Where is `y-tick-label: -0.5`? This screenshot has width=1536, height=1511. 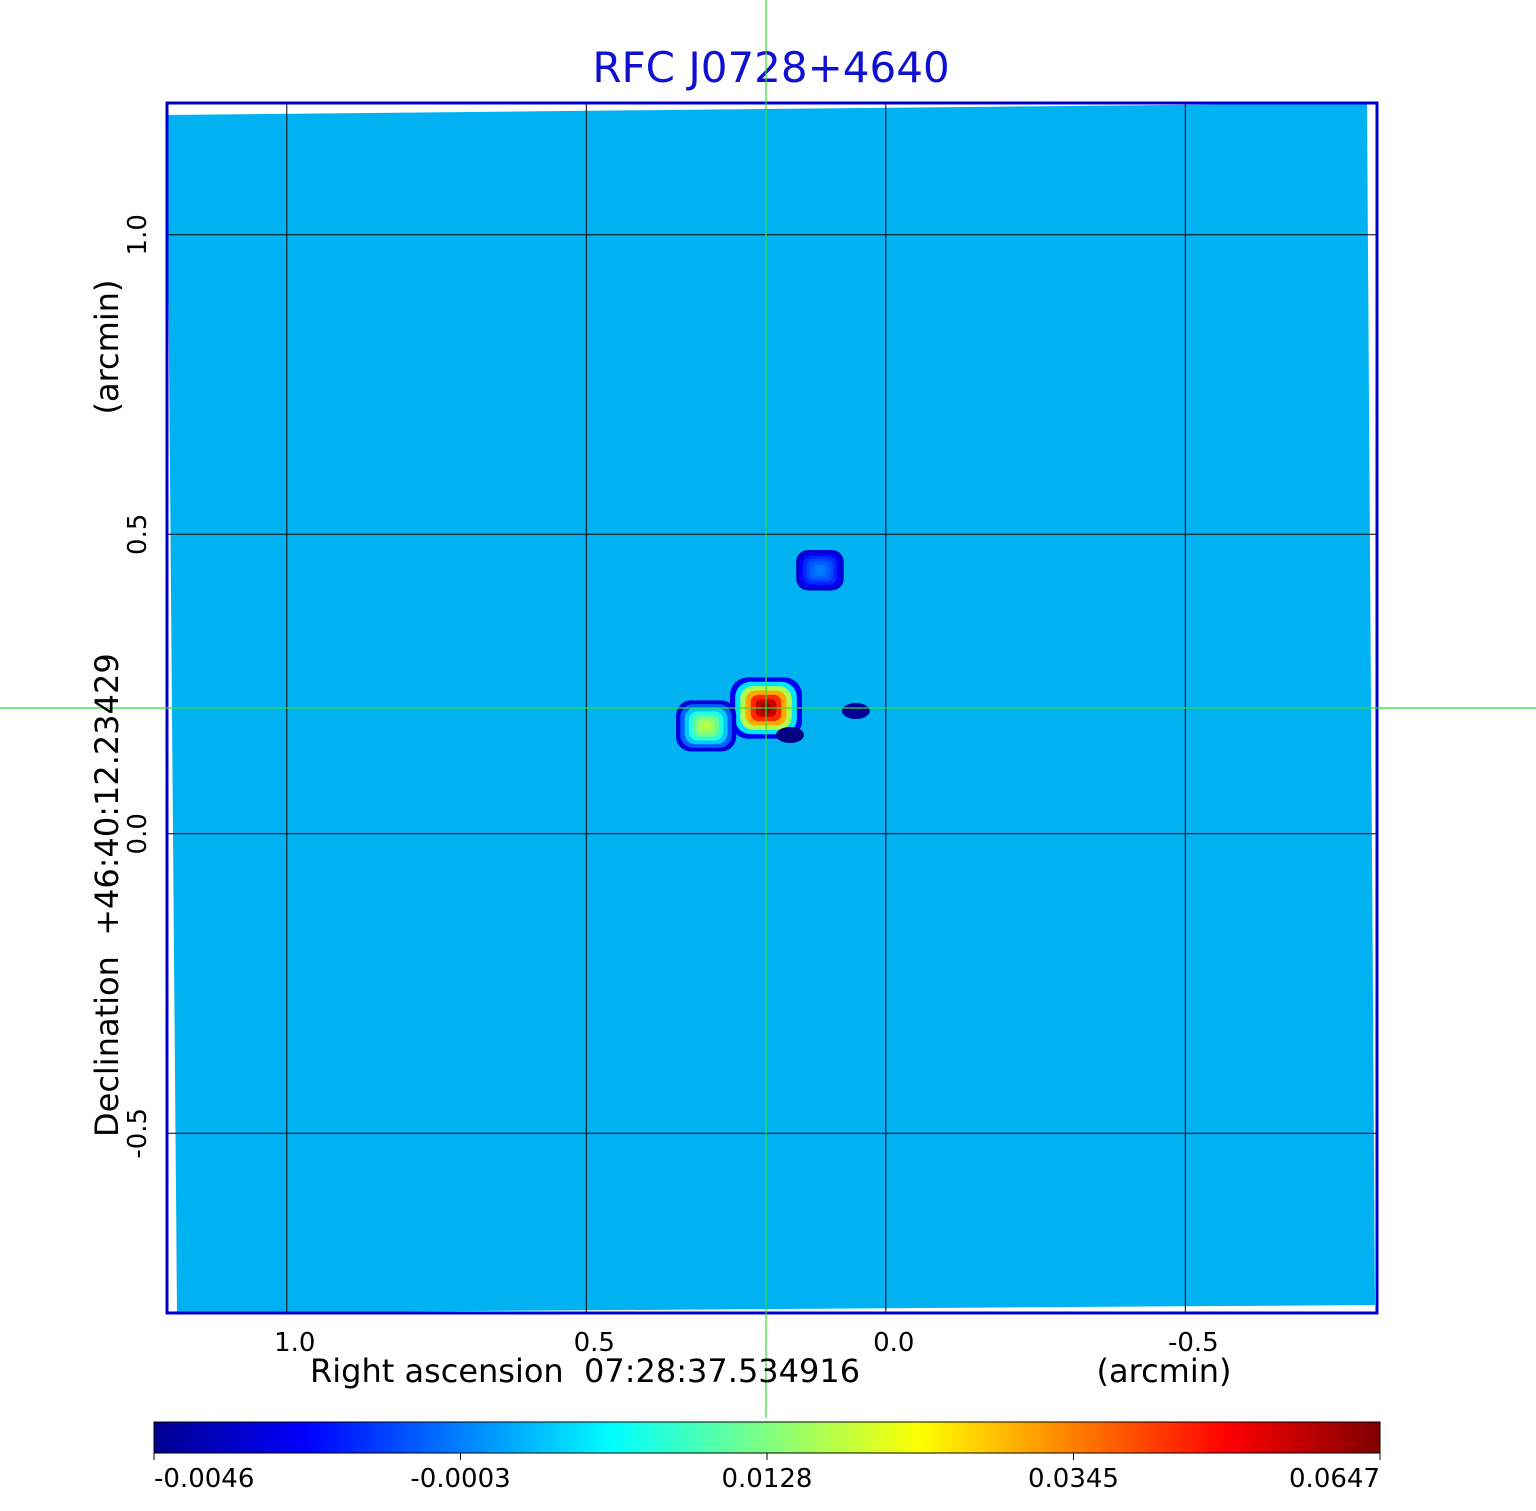 y-tick-label: -0.5 is located at coordinates (138, 1133).